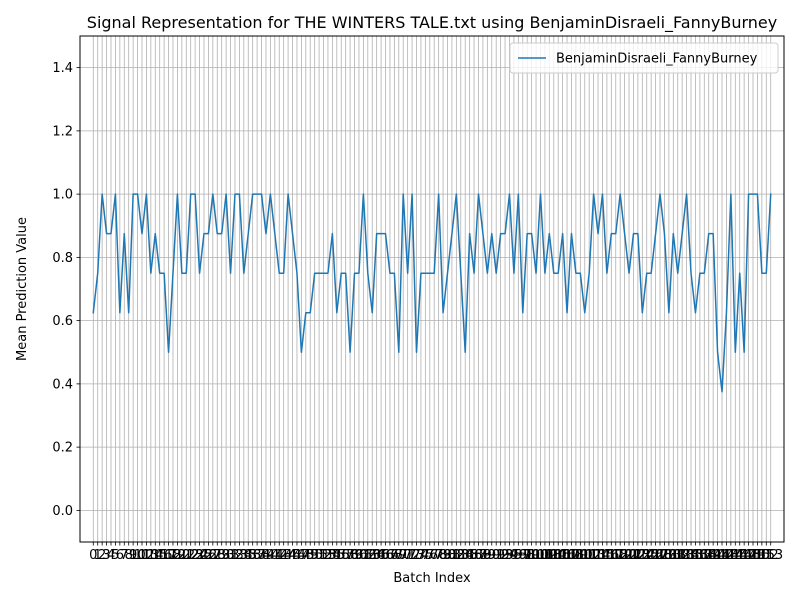 The height and width of the screenshot is (600, 800). I want to click on x-tick-label: 106, so click(562, 555).